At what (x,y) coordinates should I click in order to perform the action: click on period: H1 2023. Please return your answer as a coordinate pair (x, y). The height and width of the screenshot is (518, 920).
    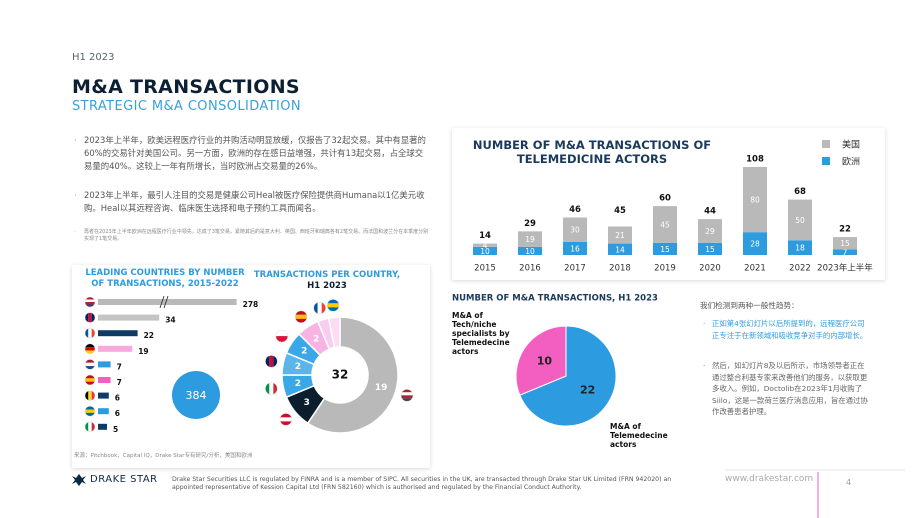
    Looking at the image, I should click on (93, 57).